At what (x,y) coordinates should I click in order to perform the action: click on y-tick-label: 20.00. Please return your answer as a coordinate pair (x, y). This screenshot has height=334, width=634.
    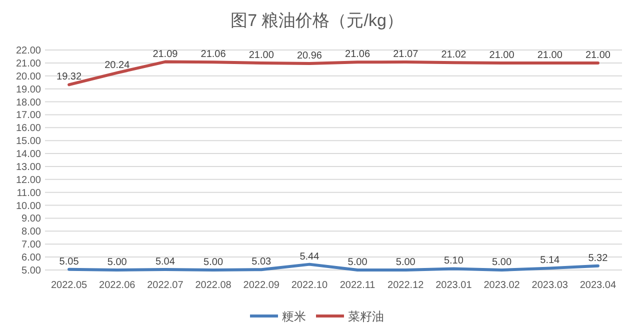
    Looking at the image, I should click on (29, 76).